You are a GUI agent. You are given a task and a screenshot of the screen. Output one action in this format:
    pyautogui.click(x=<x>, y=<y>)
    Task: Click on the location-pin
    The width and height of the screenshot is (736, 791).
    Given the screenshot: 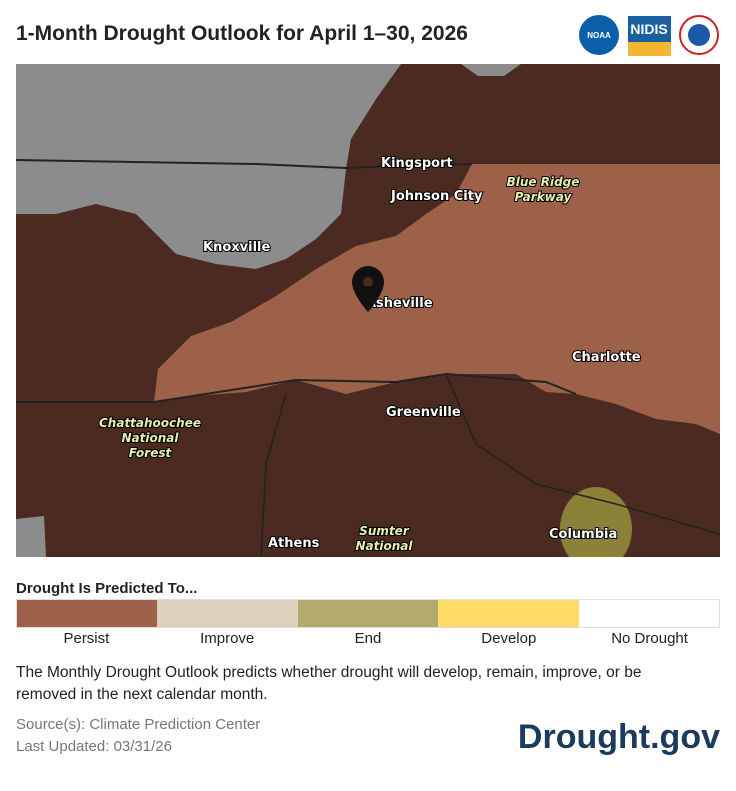 What is the action you would take?
    pyautogui.click(x=368, y=289)
    